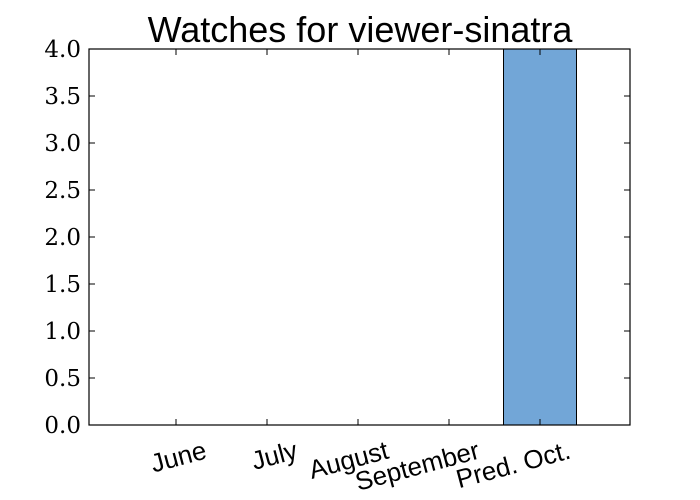 The image size is (700, 500). I want to click on y-tick-label: 0.5, so click(62, 379).